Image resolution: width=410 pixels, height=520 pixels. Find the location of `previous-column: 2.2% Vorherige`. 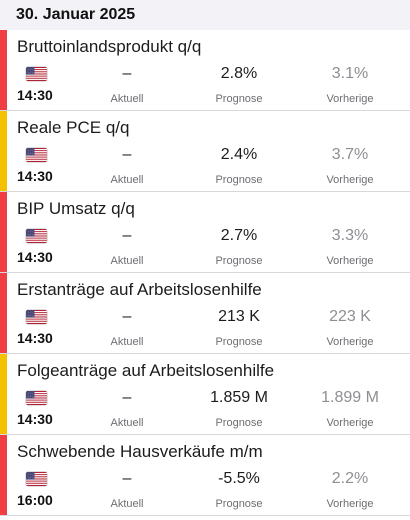

previous-column: 2.2% Vorherige is located at coordinates (350, 489).